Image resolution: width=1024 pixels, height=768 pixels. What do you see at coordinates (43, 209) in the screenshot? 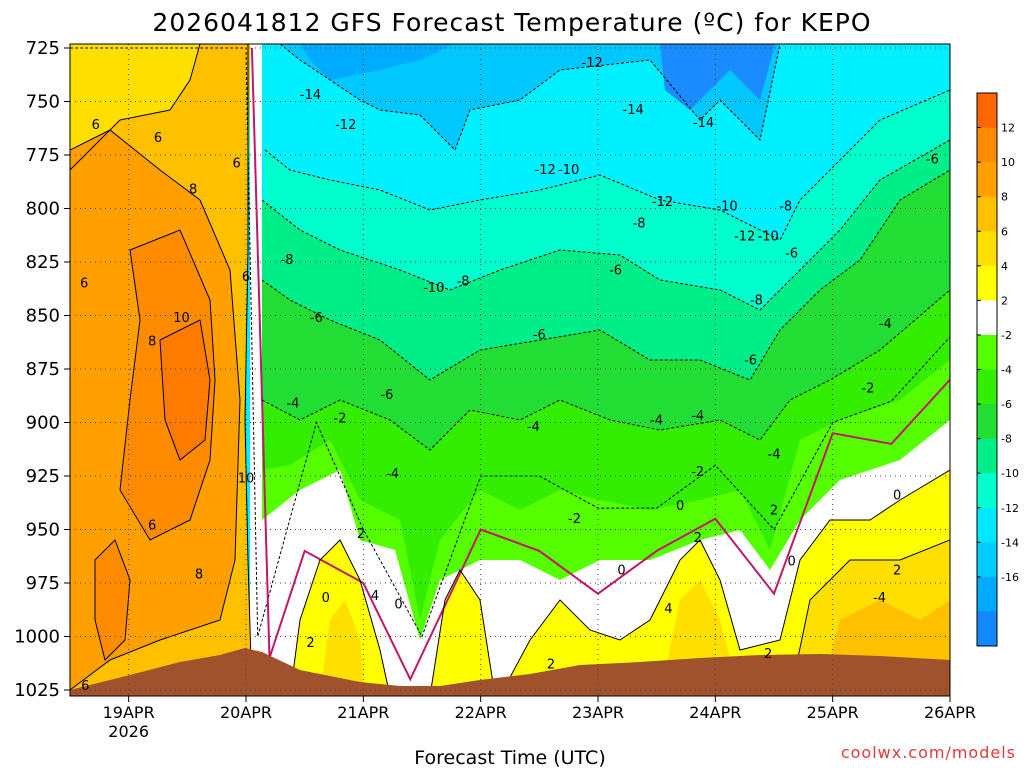
I see `y-tick-label: 800` at bounding box center [43, 209].